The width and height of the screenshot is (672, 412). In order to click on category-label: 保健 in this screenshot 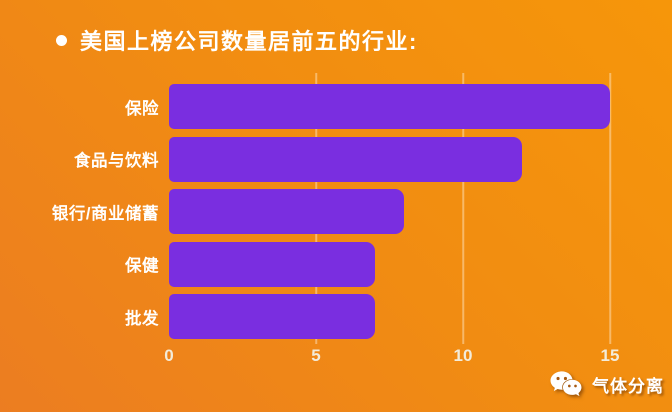, I will do `click(142, 266)`.